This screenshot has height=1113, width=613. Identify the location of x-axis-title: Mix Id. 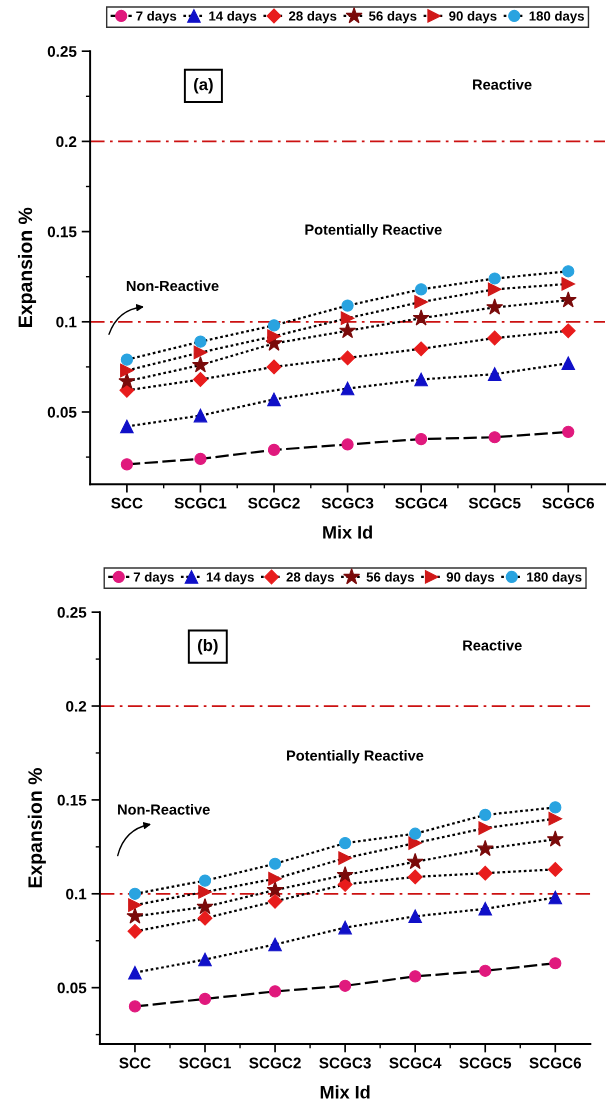
(347, 532).